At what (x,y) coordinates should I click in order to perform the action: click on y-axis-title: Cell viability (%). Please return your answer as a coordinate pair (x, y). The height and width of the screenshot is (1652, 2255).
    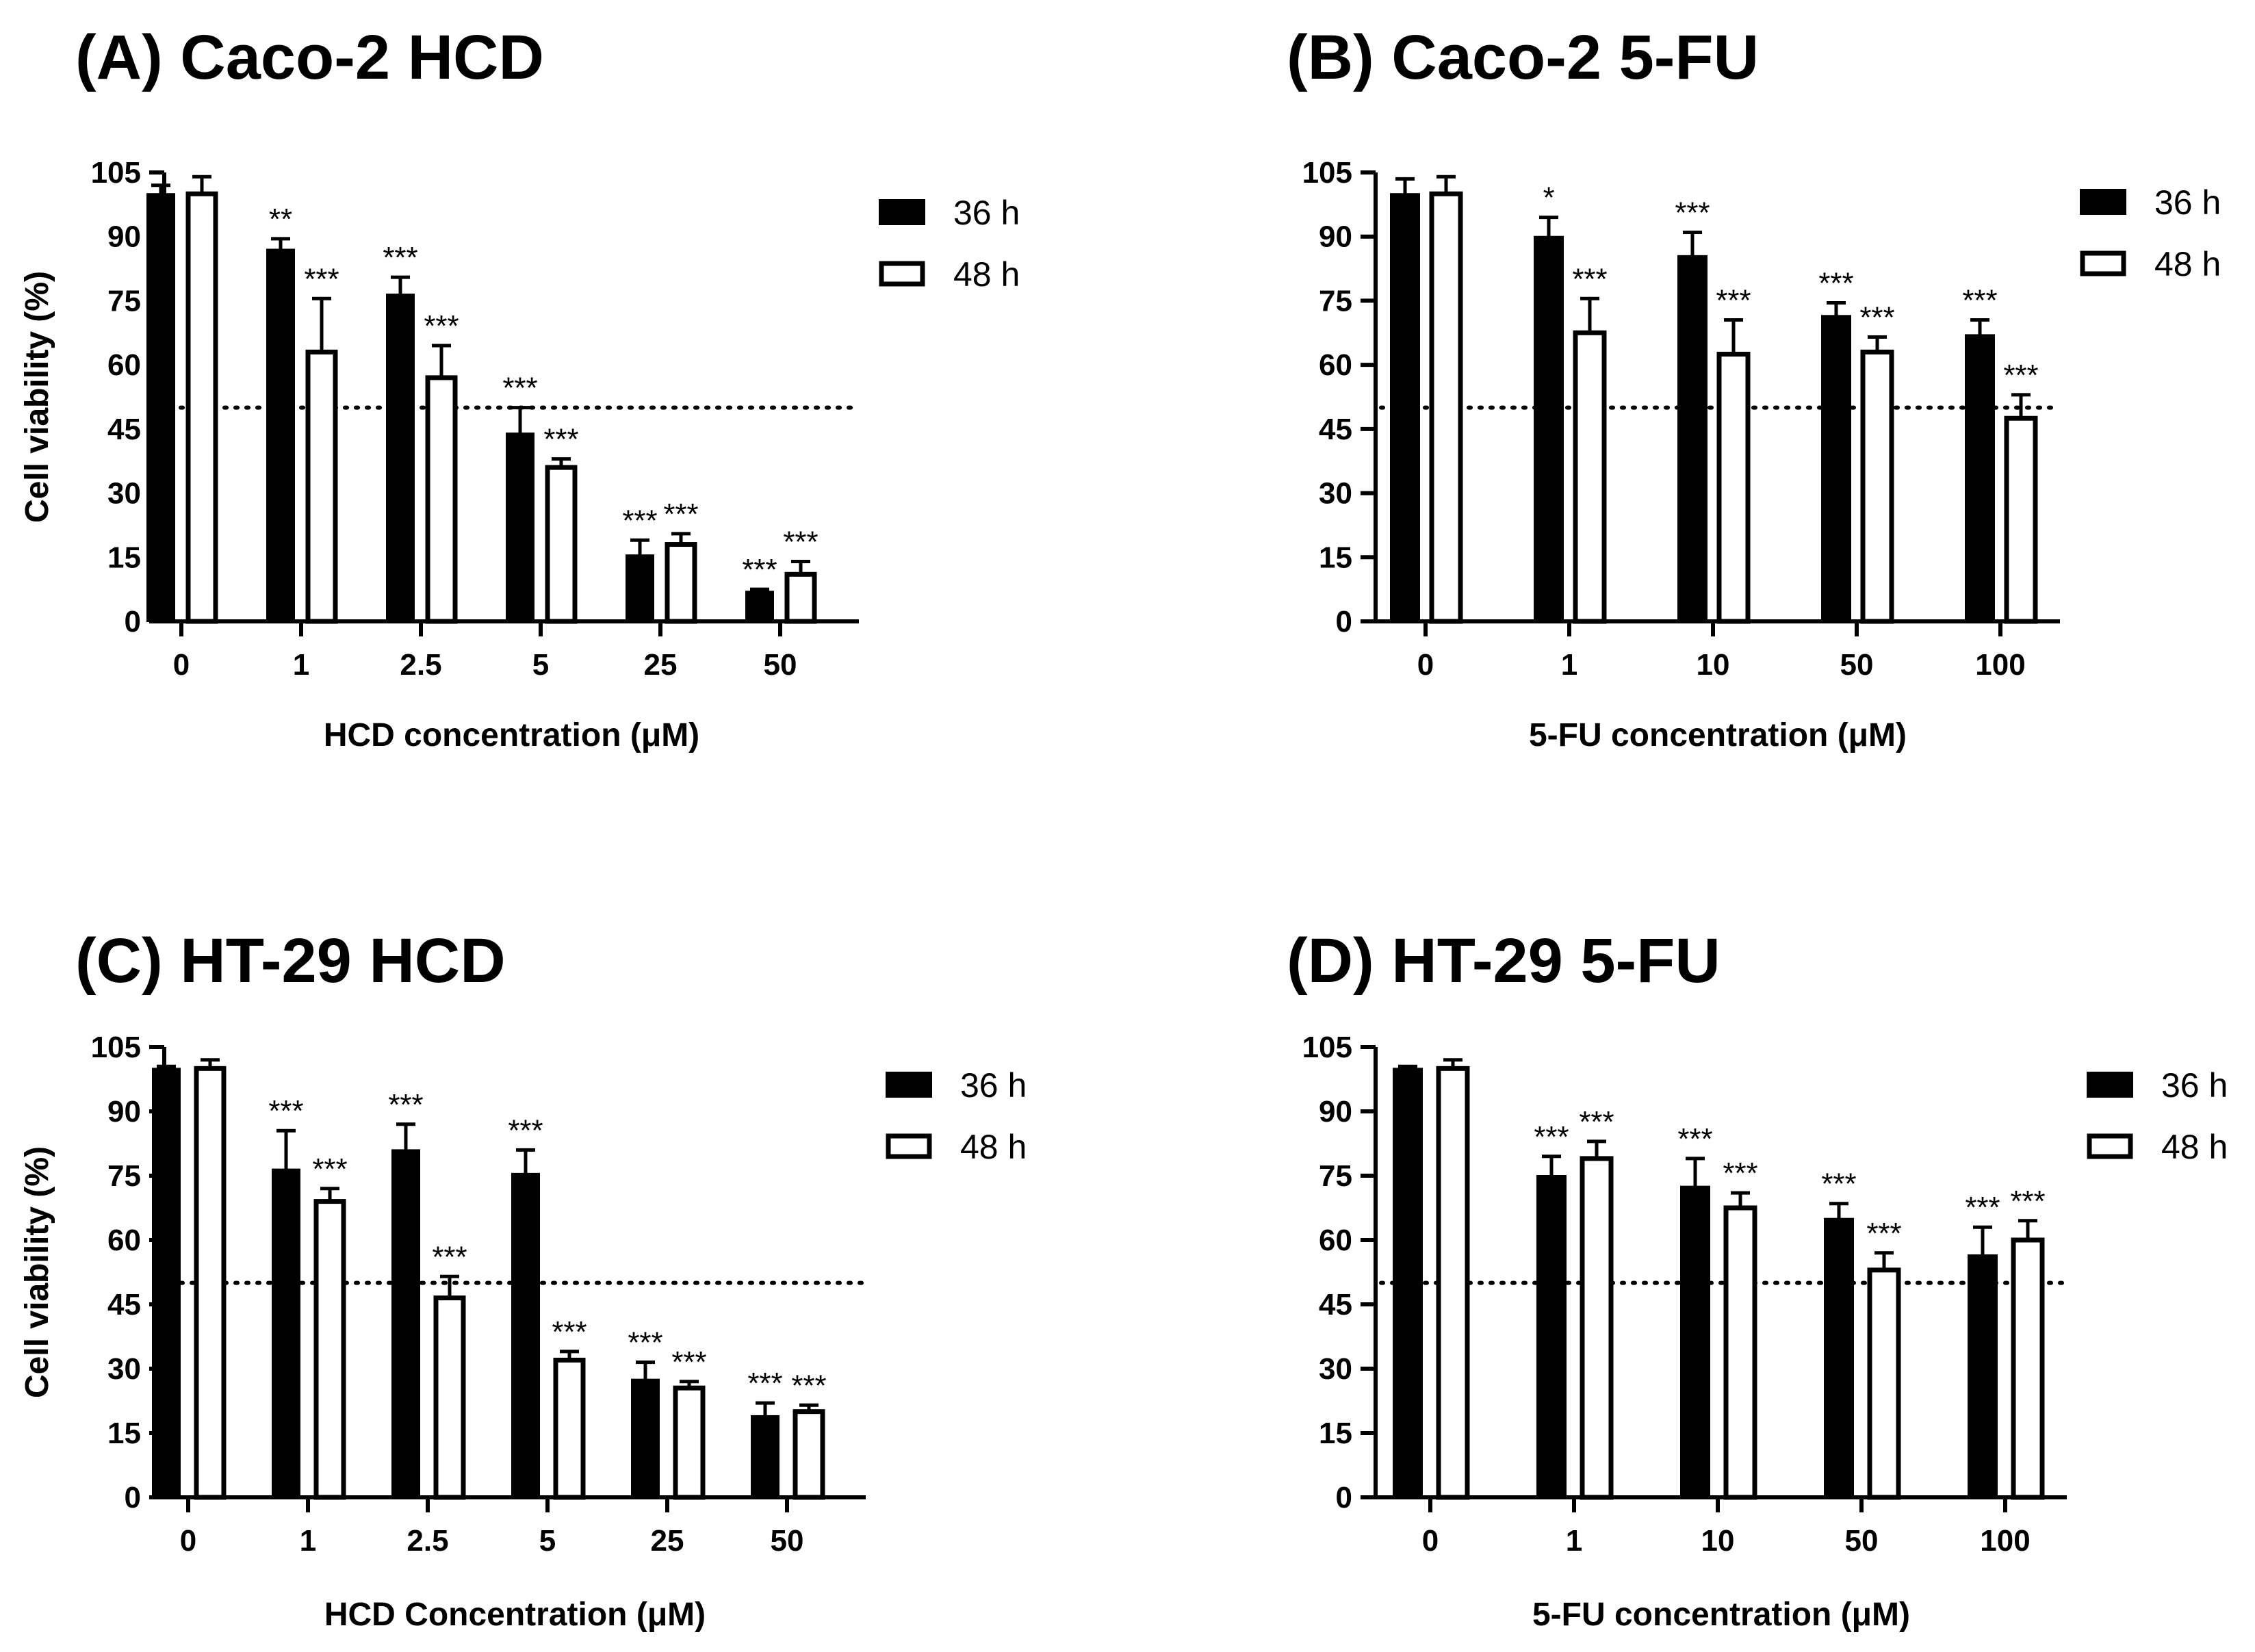
    Looking at the image, I should click on (37, 397).